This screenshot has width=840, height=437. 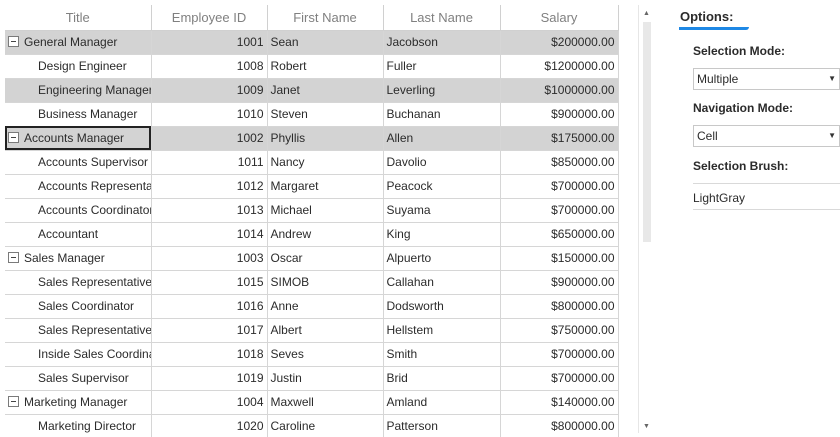 What do you see at coordinates (325, 378) in the screenshot?
I see `cell-first-name: Justin` at bounding box center [325, 378].